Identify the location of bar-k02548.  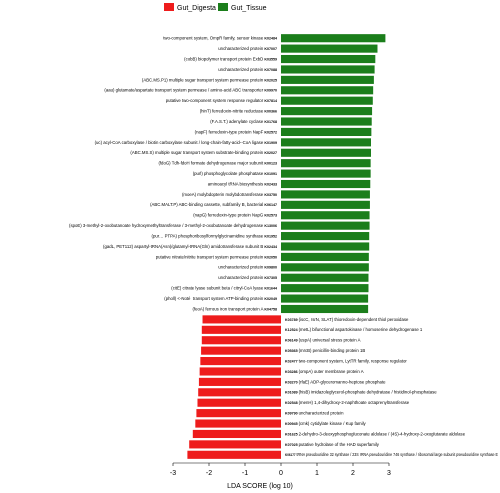
(239, 402).